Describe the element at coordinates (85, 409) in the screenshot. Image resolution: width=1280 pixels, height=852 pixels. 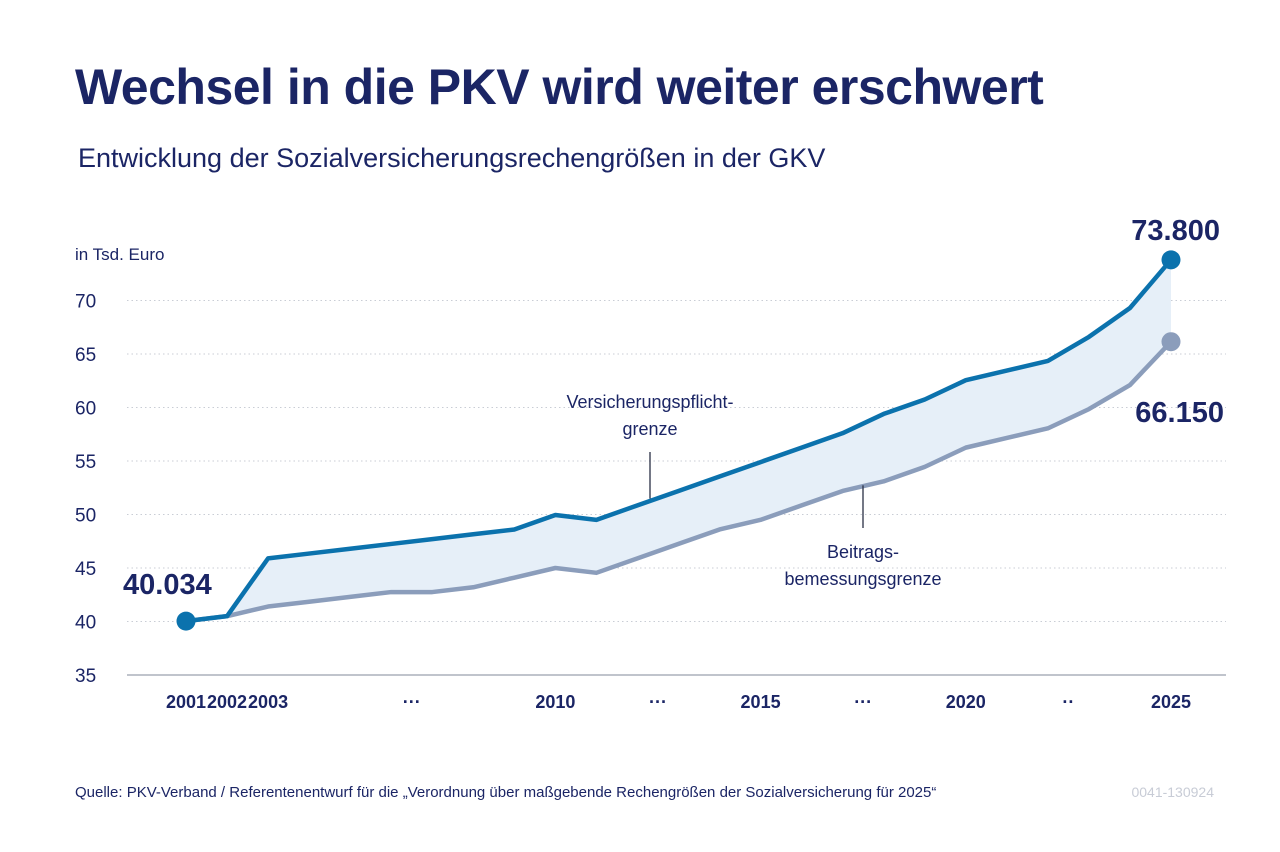
I see `y-tick-label-60: 60` at that location.